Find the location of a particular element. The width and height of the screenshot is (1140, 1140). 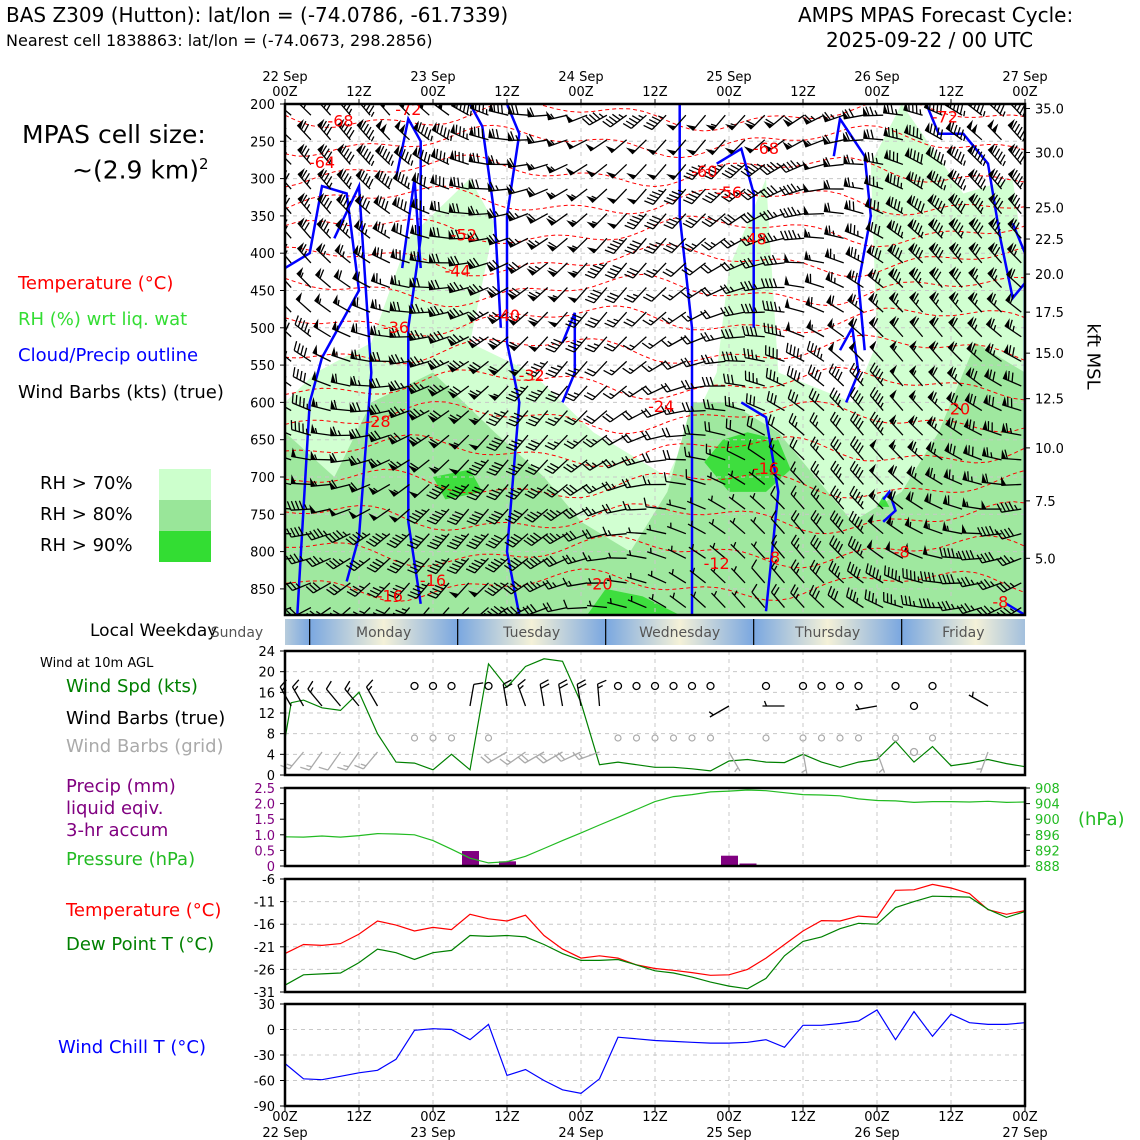

legend-temperature: Temperature (°C) is located at coordinates (96, 283).